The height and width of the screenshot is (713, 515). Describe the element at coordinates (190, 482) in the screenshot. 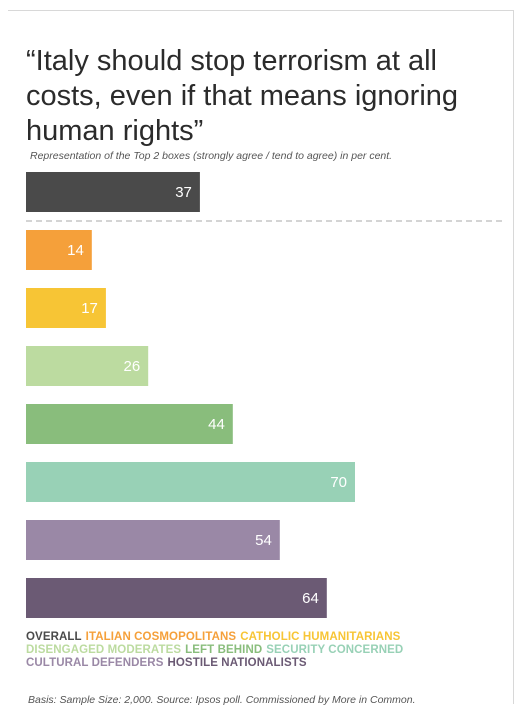

I see `bar-security-concerned` at that location.